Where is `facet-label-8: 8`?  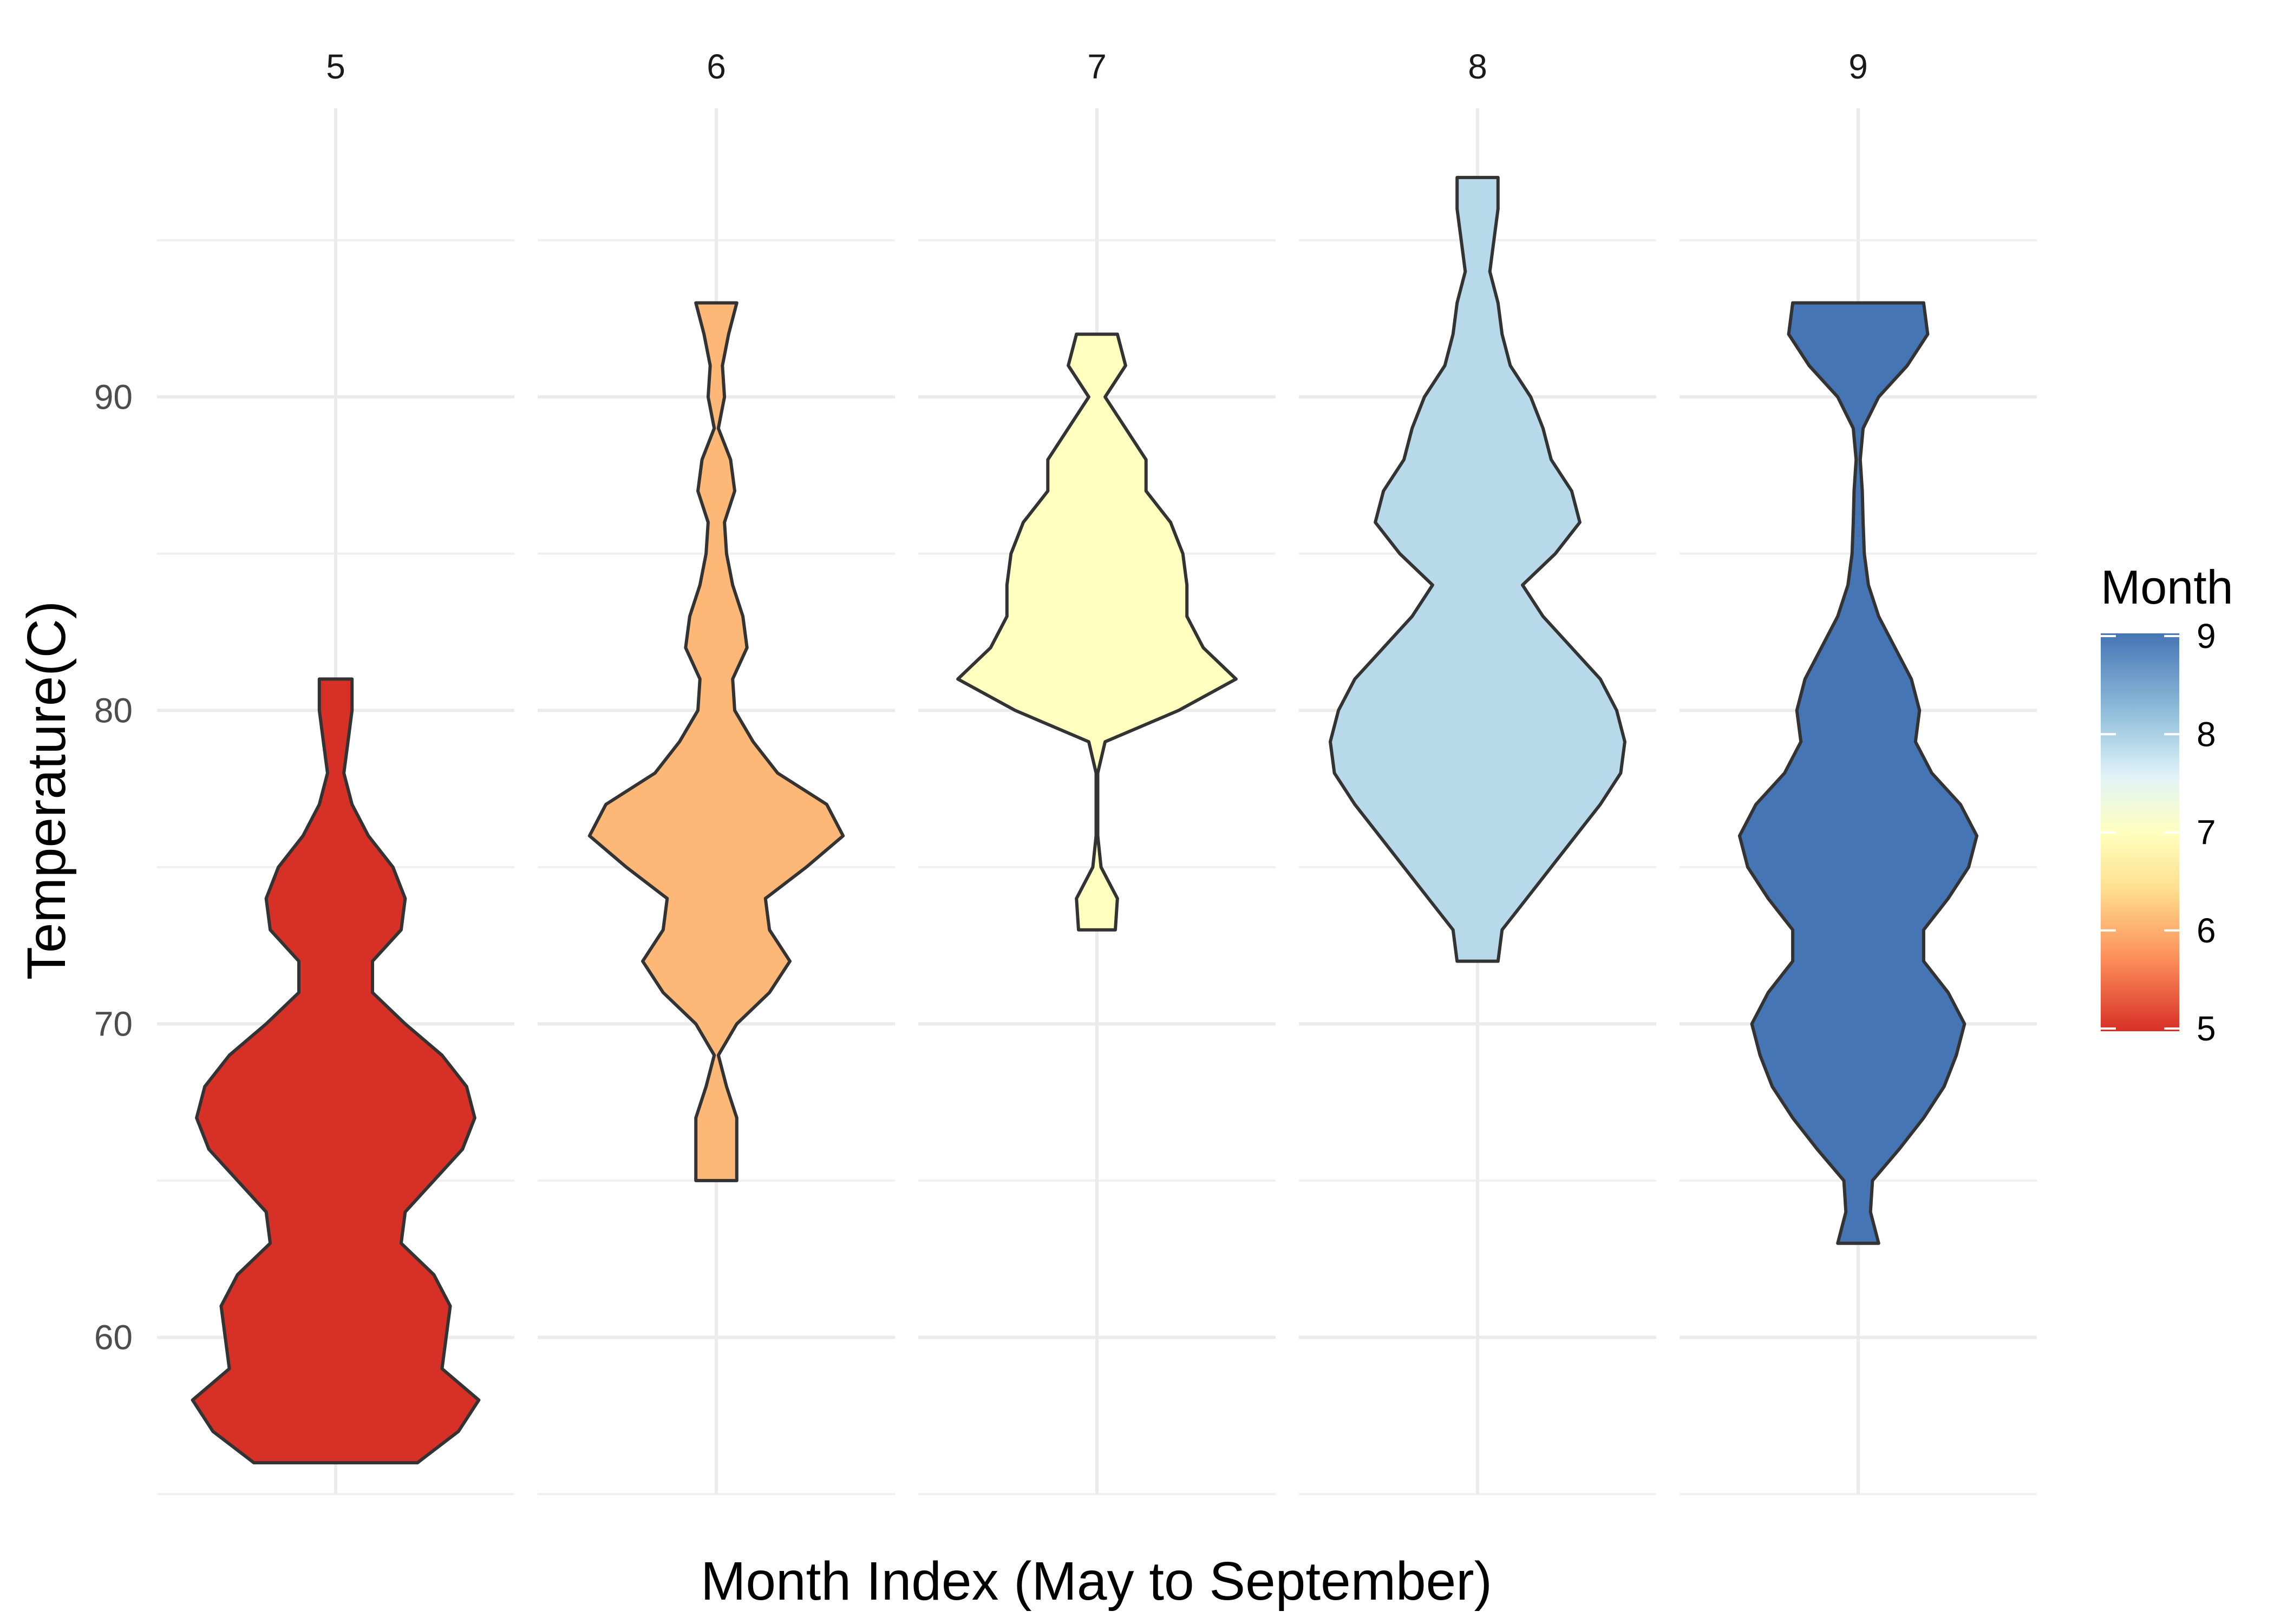 facet-label-8: 8 is located at coordinates (1477, 66).